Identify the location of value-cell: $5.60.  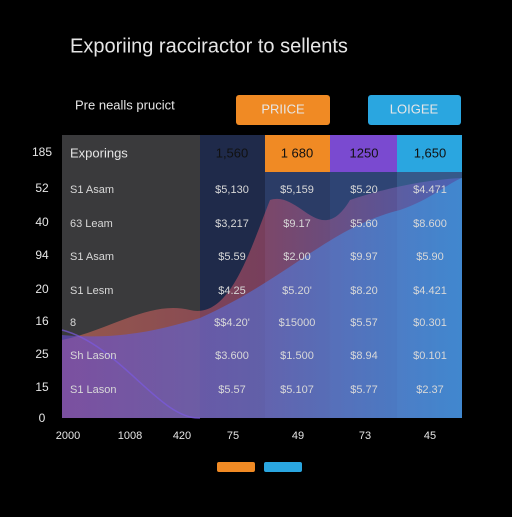
(364, 224).